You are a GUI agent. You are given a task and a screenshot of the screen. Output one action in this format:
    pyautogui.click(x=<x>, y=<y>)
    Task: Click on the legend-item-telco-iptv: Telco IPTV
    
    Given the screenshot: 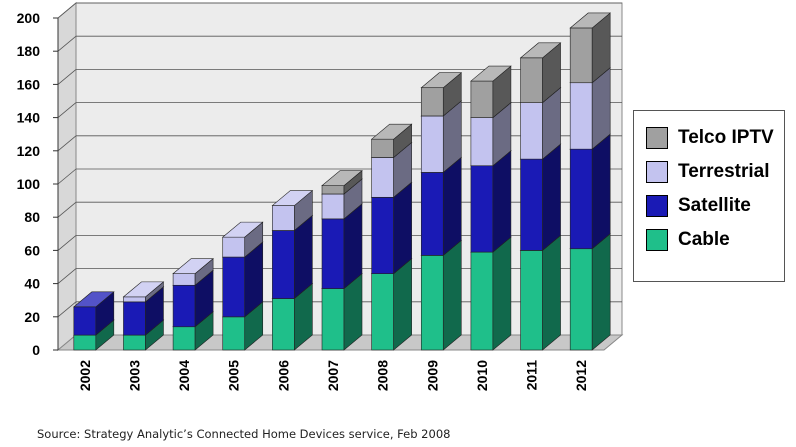 What is the action you would take?
    pyautogui.click(x=715, y=138)
    